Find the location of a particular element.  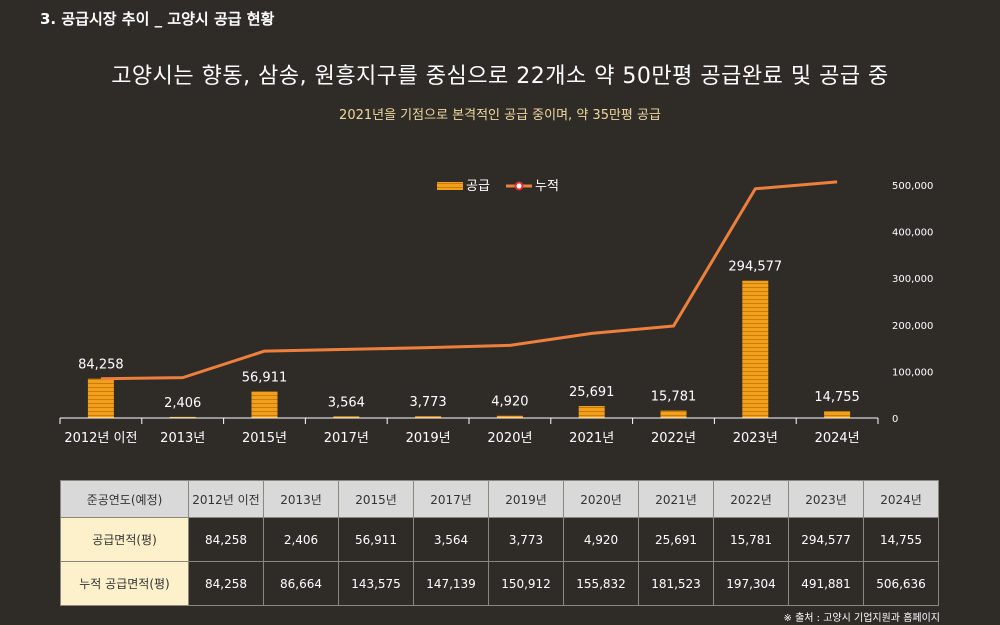

table-header-year: 2015년 is located at coordinates (376, 499).